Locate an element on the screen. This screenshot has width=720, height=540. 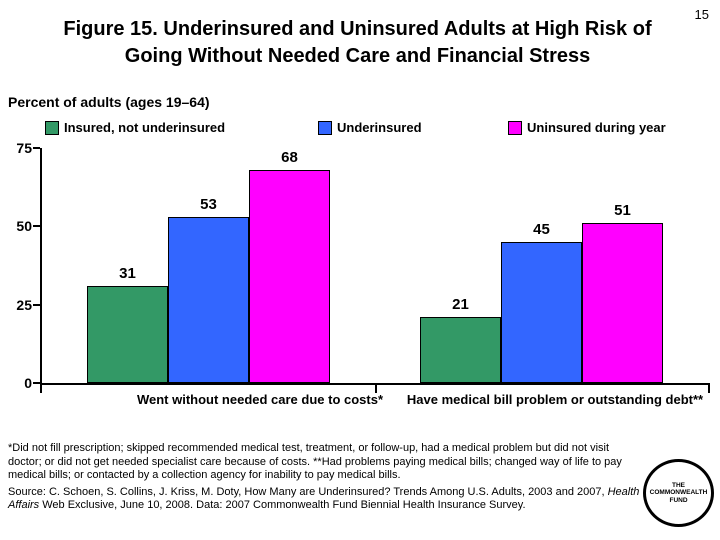
bar-value-label: 53 is located at coordinates (208, 204).